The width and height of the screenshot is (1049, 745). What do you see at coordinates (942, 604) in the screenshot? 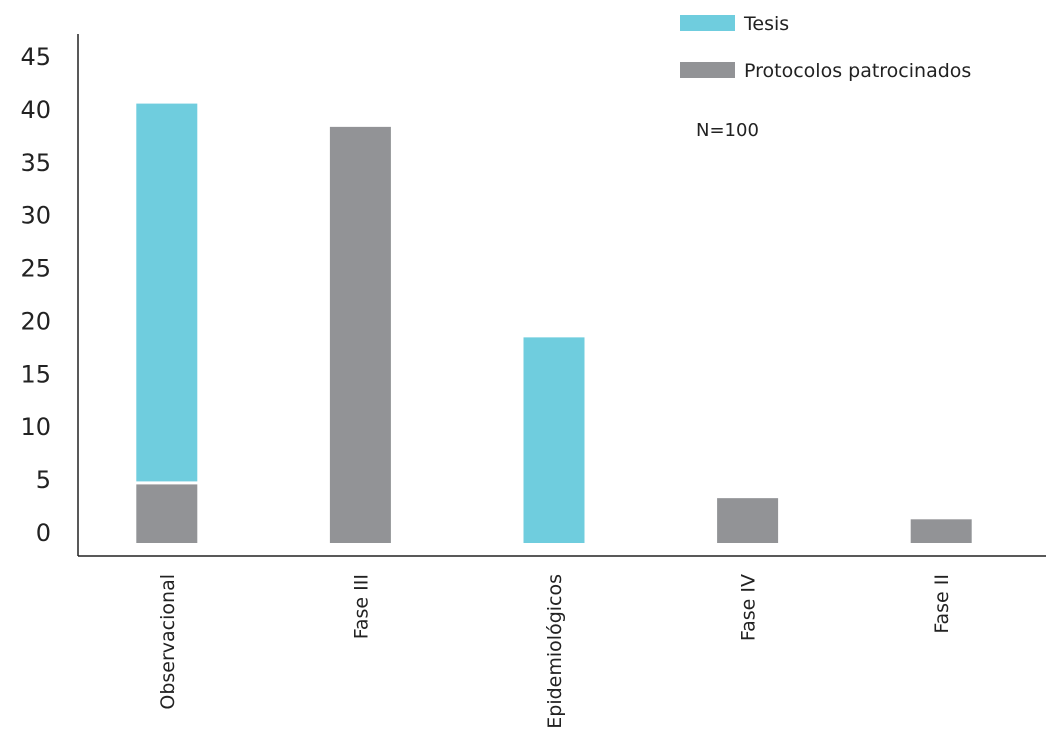
I see `x-category-label: Fase II` at bounding box center [942, 604].